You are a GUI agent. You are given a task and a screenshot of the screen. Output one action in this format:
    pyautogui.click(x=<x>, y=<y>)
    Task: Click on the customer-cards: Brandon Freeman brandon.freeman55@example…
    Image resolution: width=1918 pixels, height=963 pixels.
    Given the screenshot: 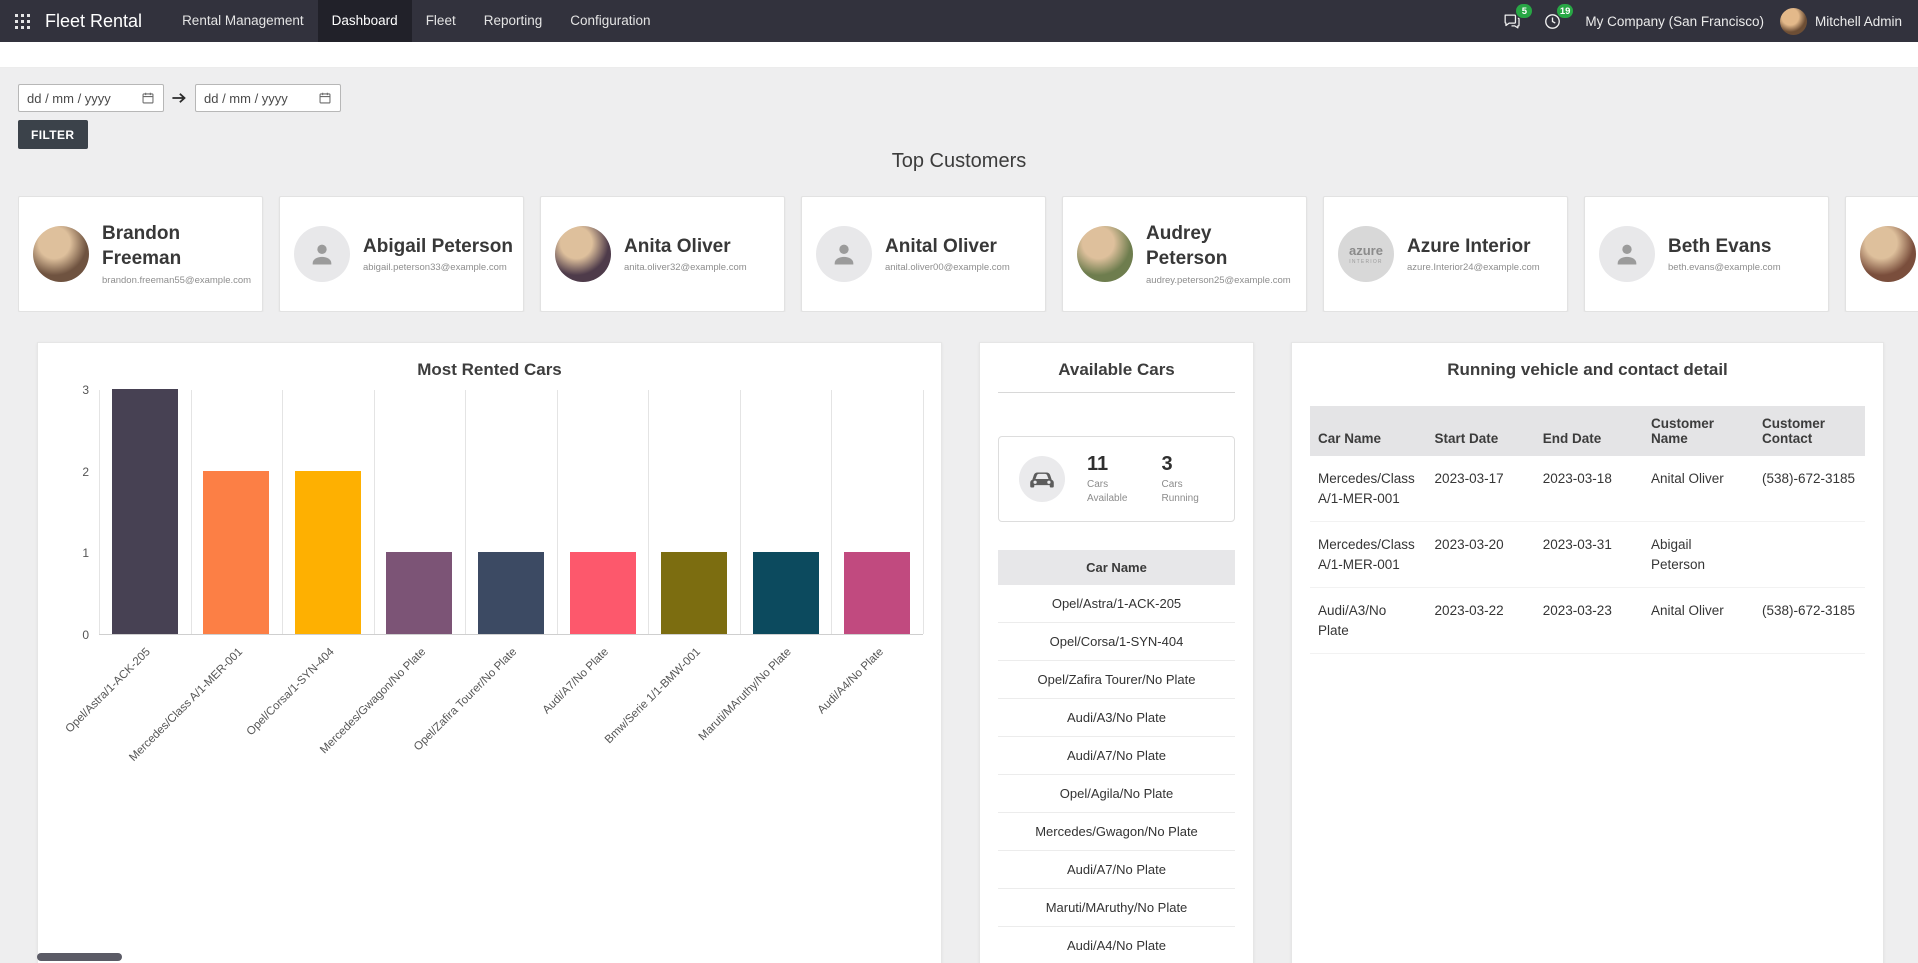 What is the action you would take?
    pyautogui.click(x=968, y=254)
    